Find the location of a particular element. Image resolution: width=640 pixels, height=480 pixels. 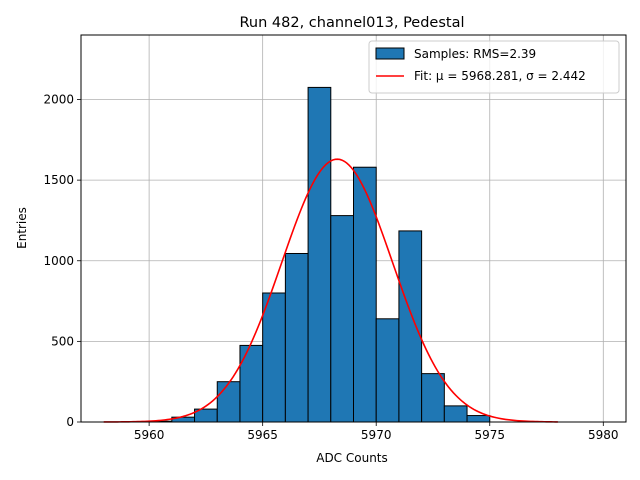

x-tick-label: 5980 is located at coordinates (603, 435).